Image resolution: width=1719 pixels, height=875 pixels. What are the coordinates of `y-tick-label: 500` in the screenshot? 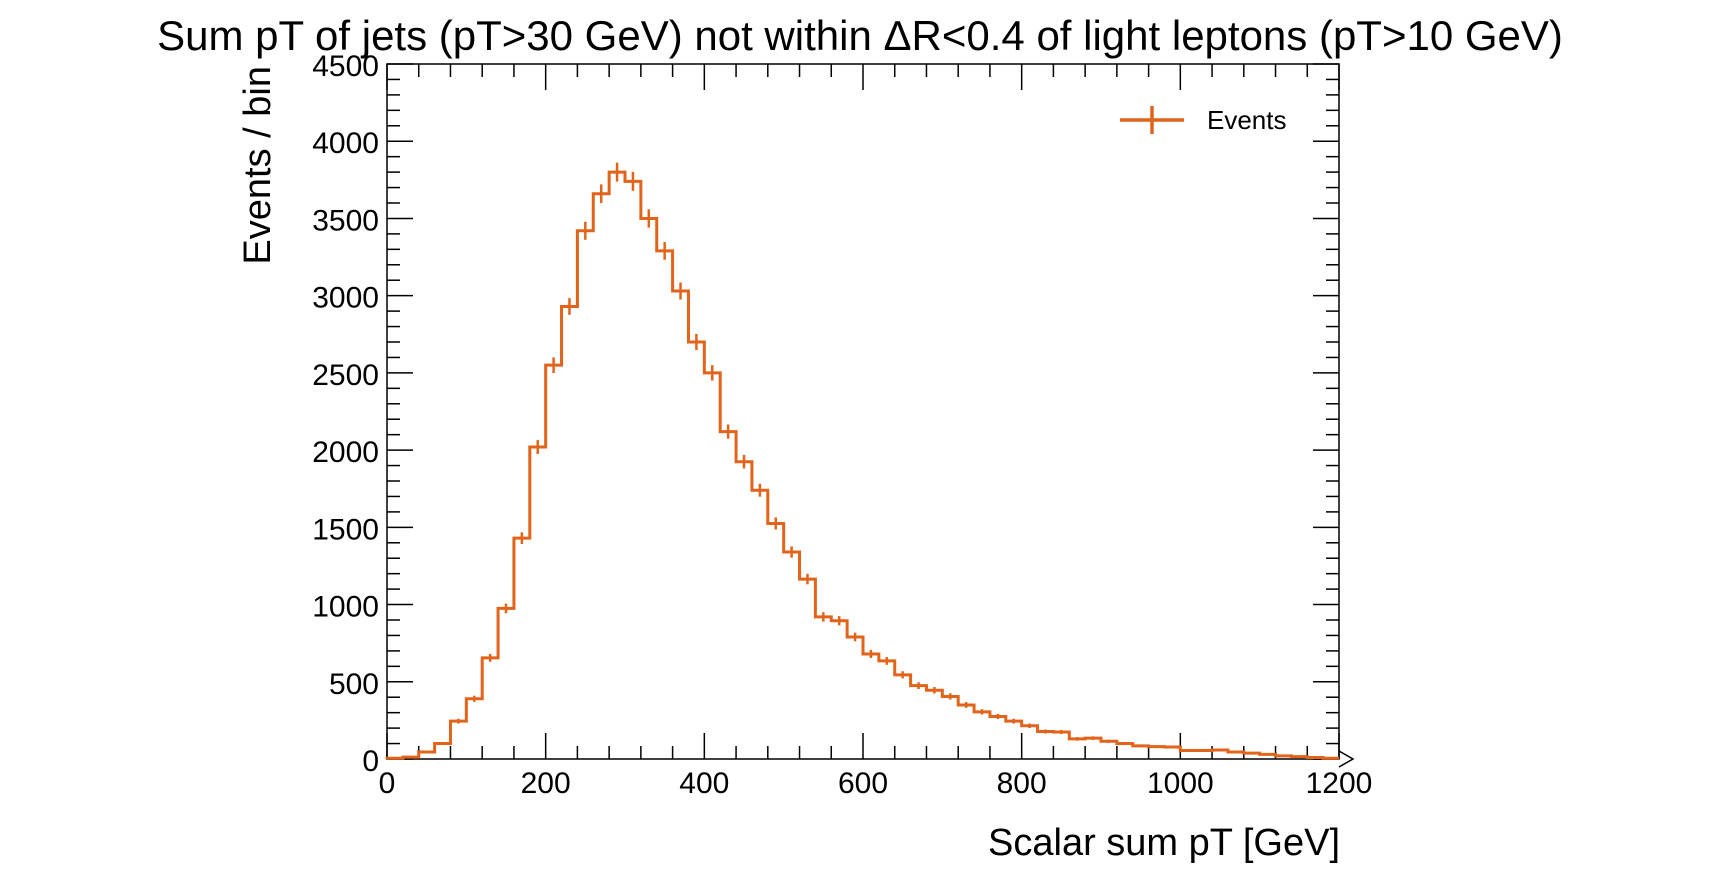 It's located at (354, 684).